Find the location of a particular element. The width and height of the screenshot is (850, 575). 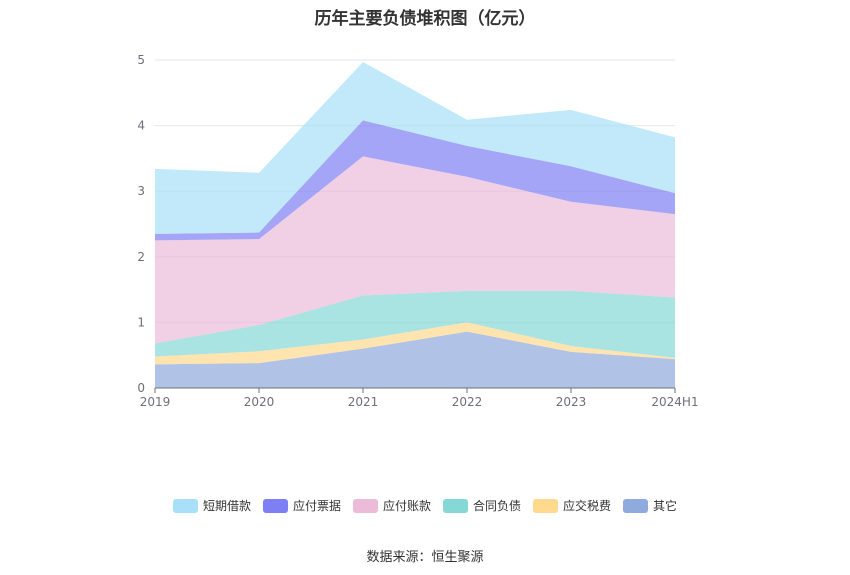

legend-label: 应付账款 is located at coordinates (406, 506).